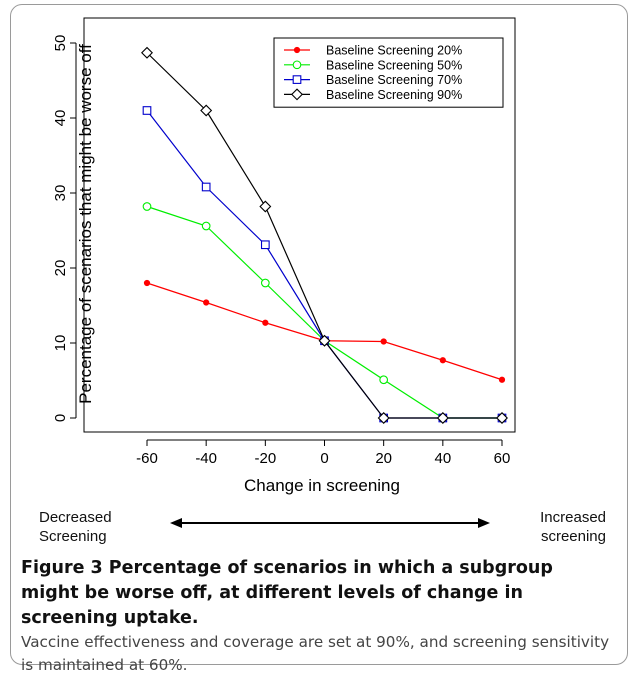 Image resolution: width=634 pixels, height=677 pixels. I want to click on legend-label: Baseline Screening 90%, so click(394, 95).